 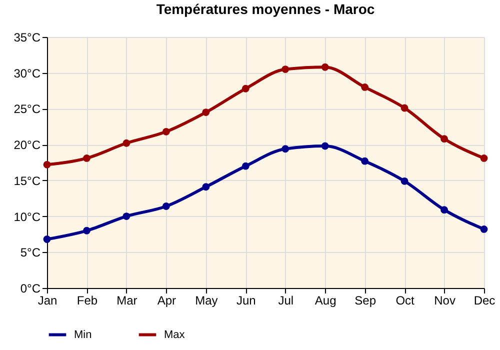 What do you see at coordinates (365, 301) in the screenshot?
I see `x-tick-label: Sep` at bounding box center [365, 301].